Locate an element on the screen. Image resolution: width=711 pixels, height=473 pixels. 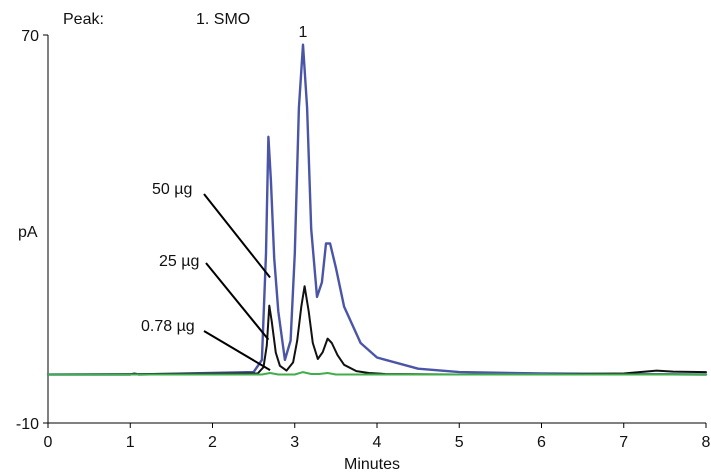
peak-table-entry: 1. SMO is located at coordinates (223, 19).